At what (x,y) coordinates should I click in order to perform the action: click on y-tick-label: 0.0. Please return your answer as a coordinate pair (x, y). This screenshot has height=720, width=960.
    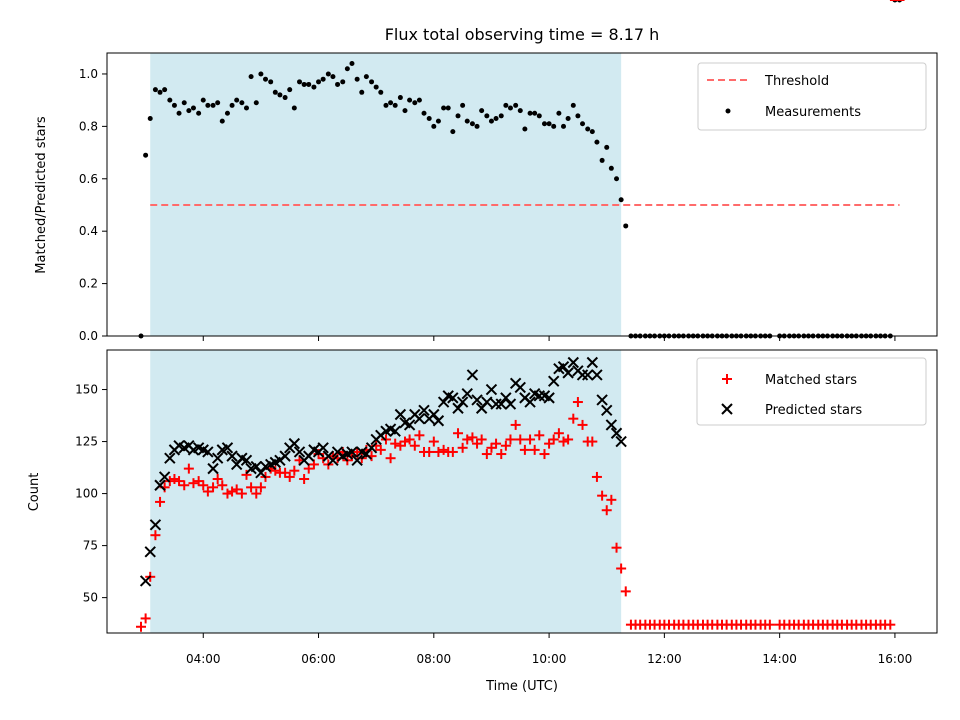
    Looking at the image, I should click on (88, 336).